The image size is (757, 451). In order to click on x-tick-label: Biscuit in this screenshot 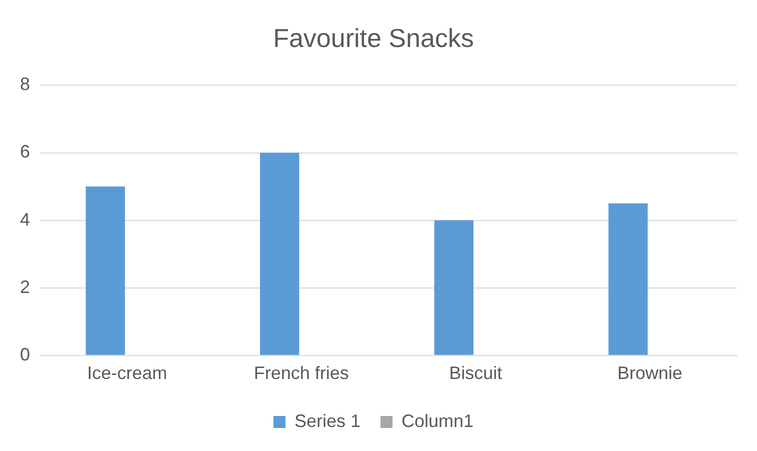, I will do `click(475, 373)`.